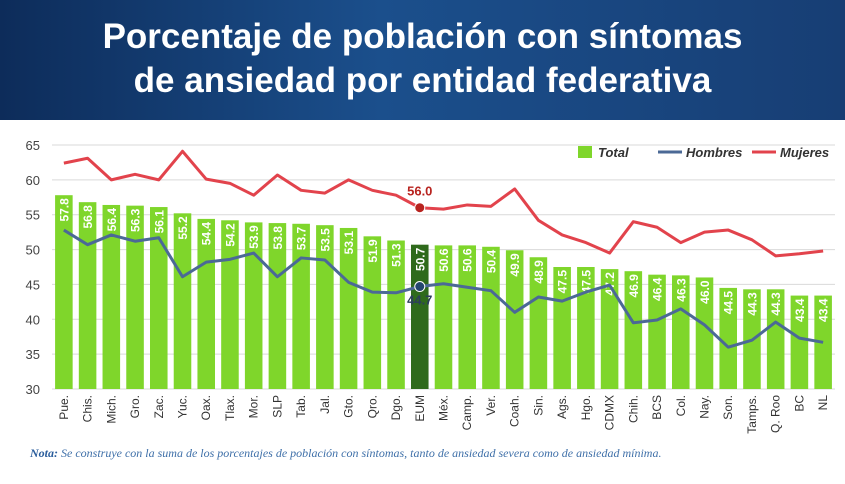 This screenshot has height=484, width=845. What do you see at coordinates (420, 408) in the screenshot?
I see `x-tick-label: EUM` at bounding box center [420, 408].